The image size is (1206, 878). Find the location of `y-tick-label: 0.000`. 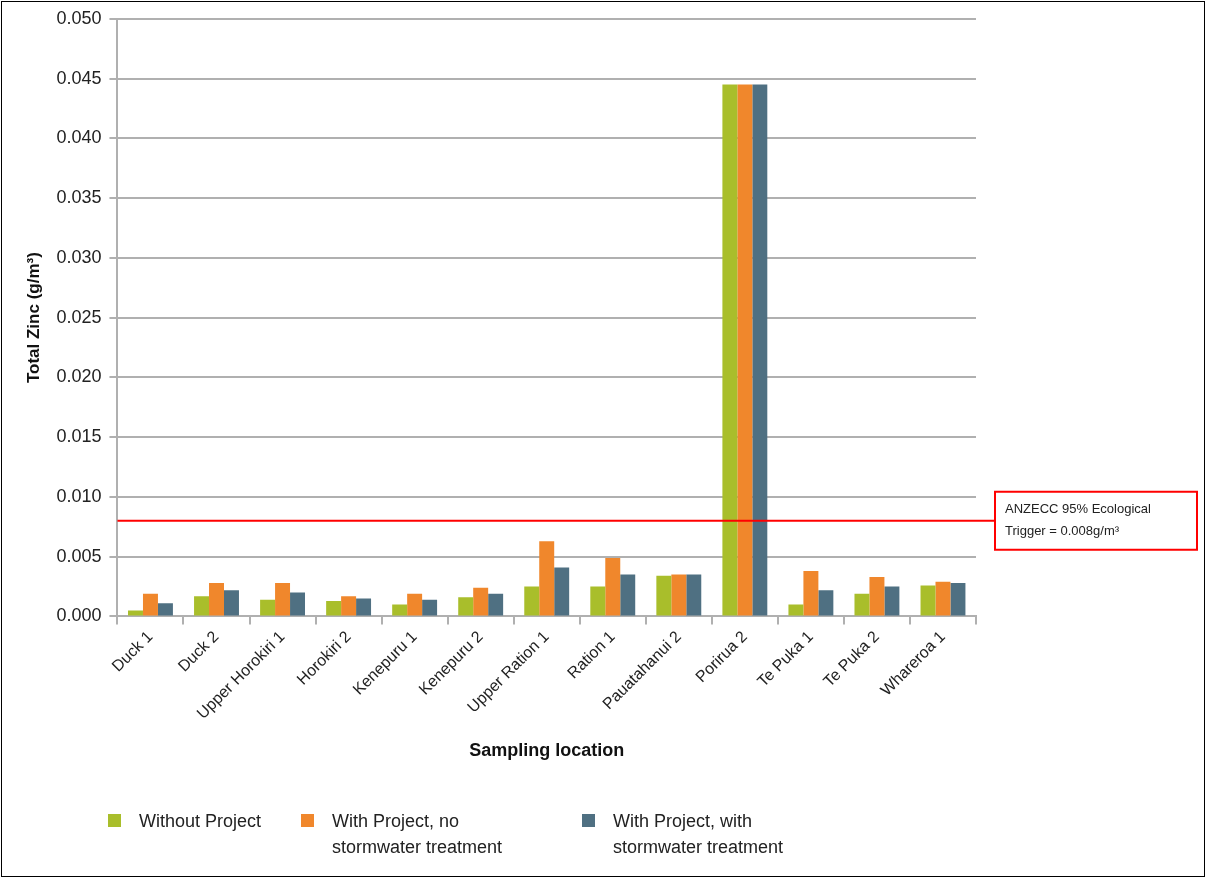

y-tick-label: 0.000 is located at coordinates (79, 615).